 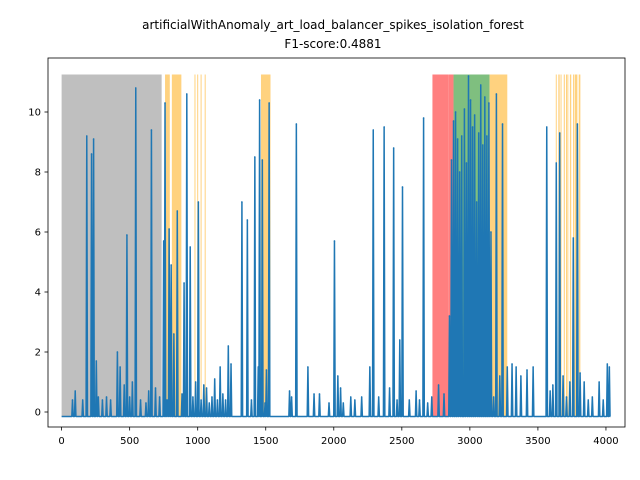 What do you see at coordinates (605, 441) in the screenshot?
I see `x-tick-label: 4000` at bounding box center [605, 441].